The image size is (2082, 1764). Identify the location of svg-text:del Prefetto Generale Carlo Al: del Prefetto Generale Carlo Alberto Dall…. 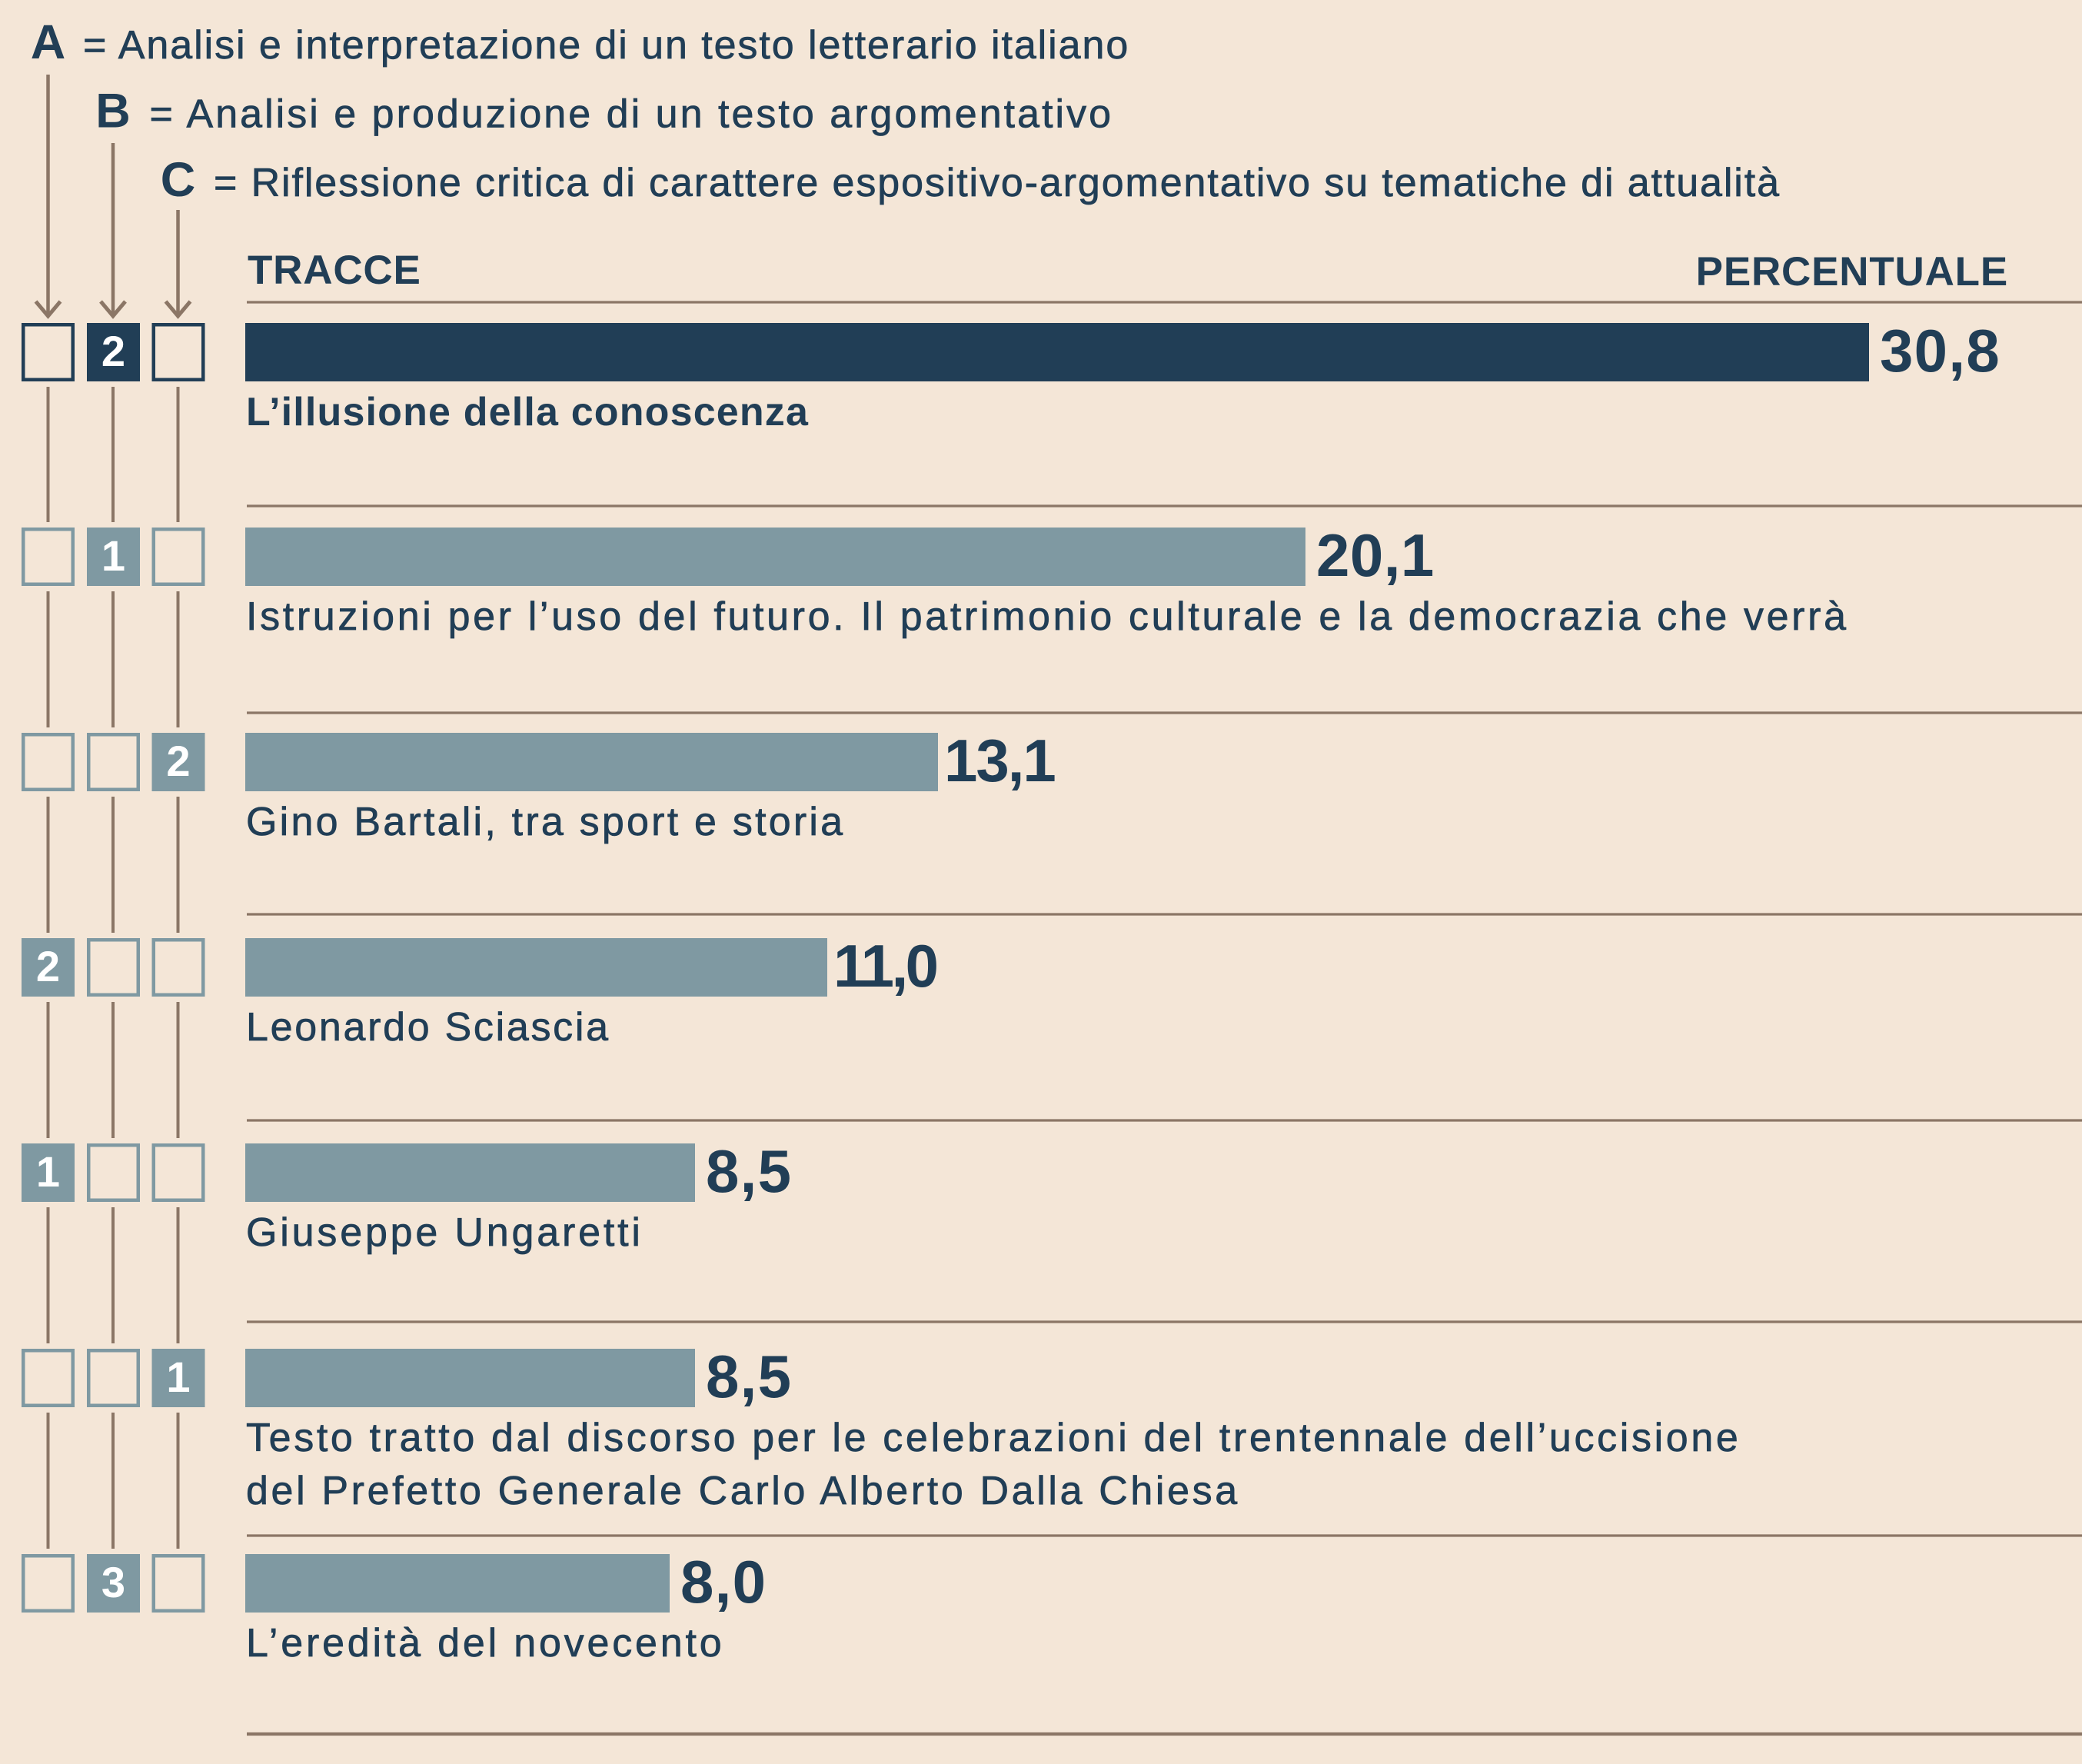
(743, 1491).